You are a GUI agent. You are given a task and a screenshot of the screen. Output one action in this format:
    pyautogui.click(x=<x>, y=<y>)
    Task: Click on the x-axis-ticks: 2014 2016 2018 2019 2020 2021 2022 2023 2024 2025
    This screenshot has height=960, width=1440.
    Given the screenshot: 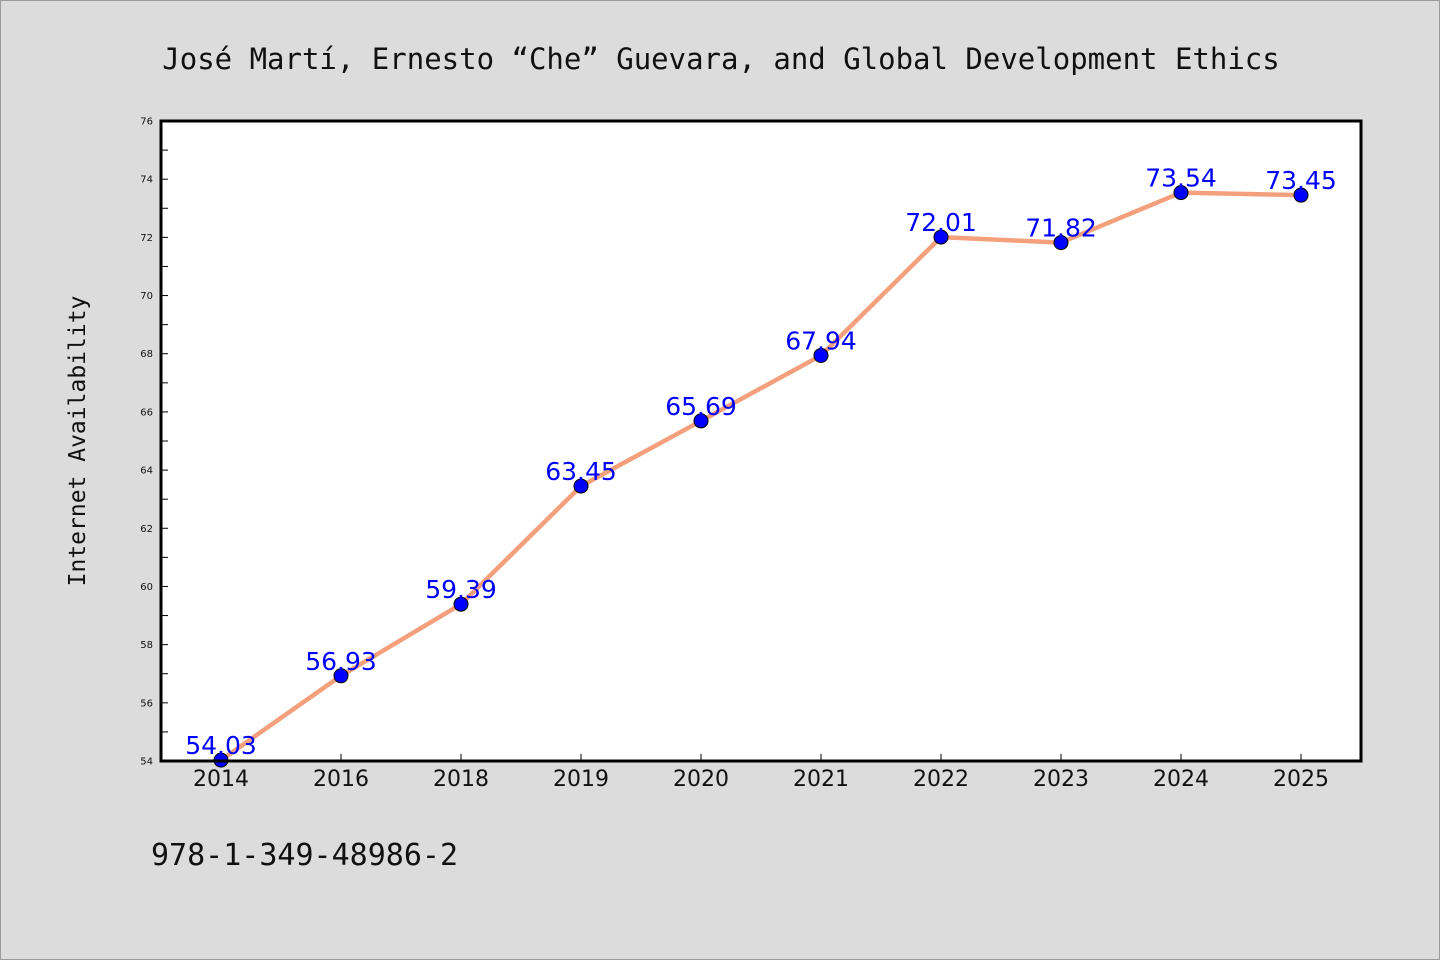 What is the action you would take?
    pyautogui.click(x=761, y=773)
    